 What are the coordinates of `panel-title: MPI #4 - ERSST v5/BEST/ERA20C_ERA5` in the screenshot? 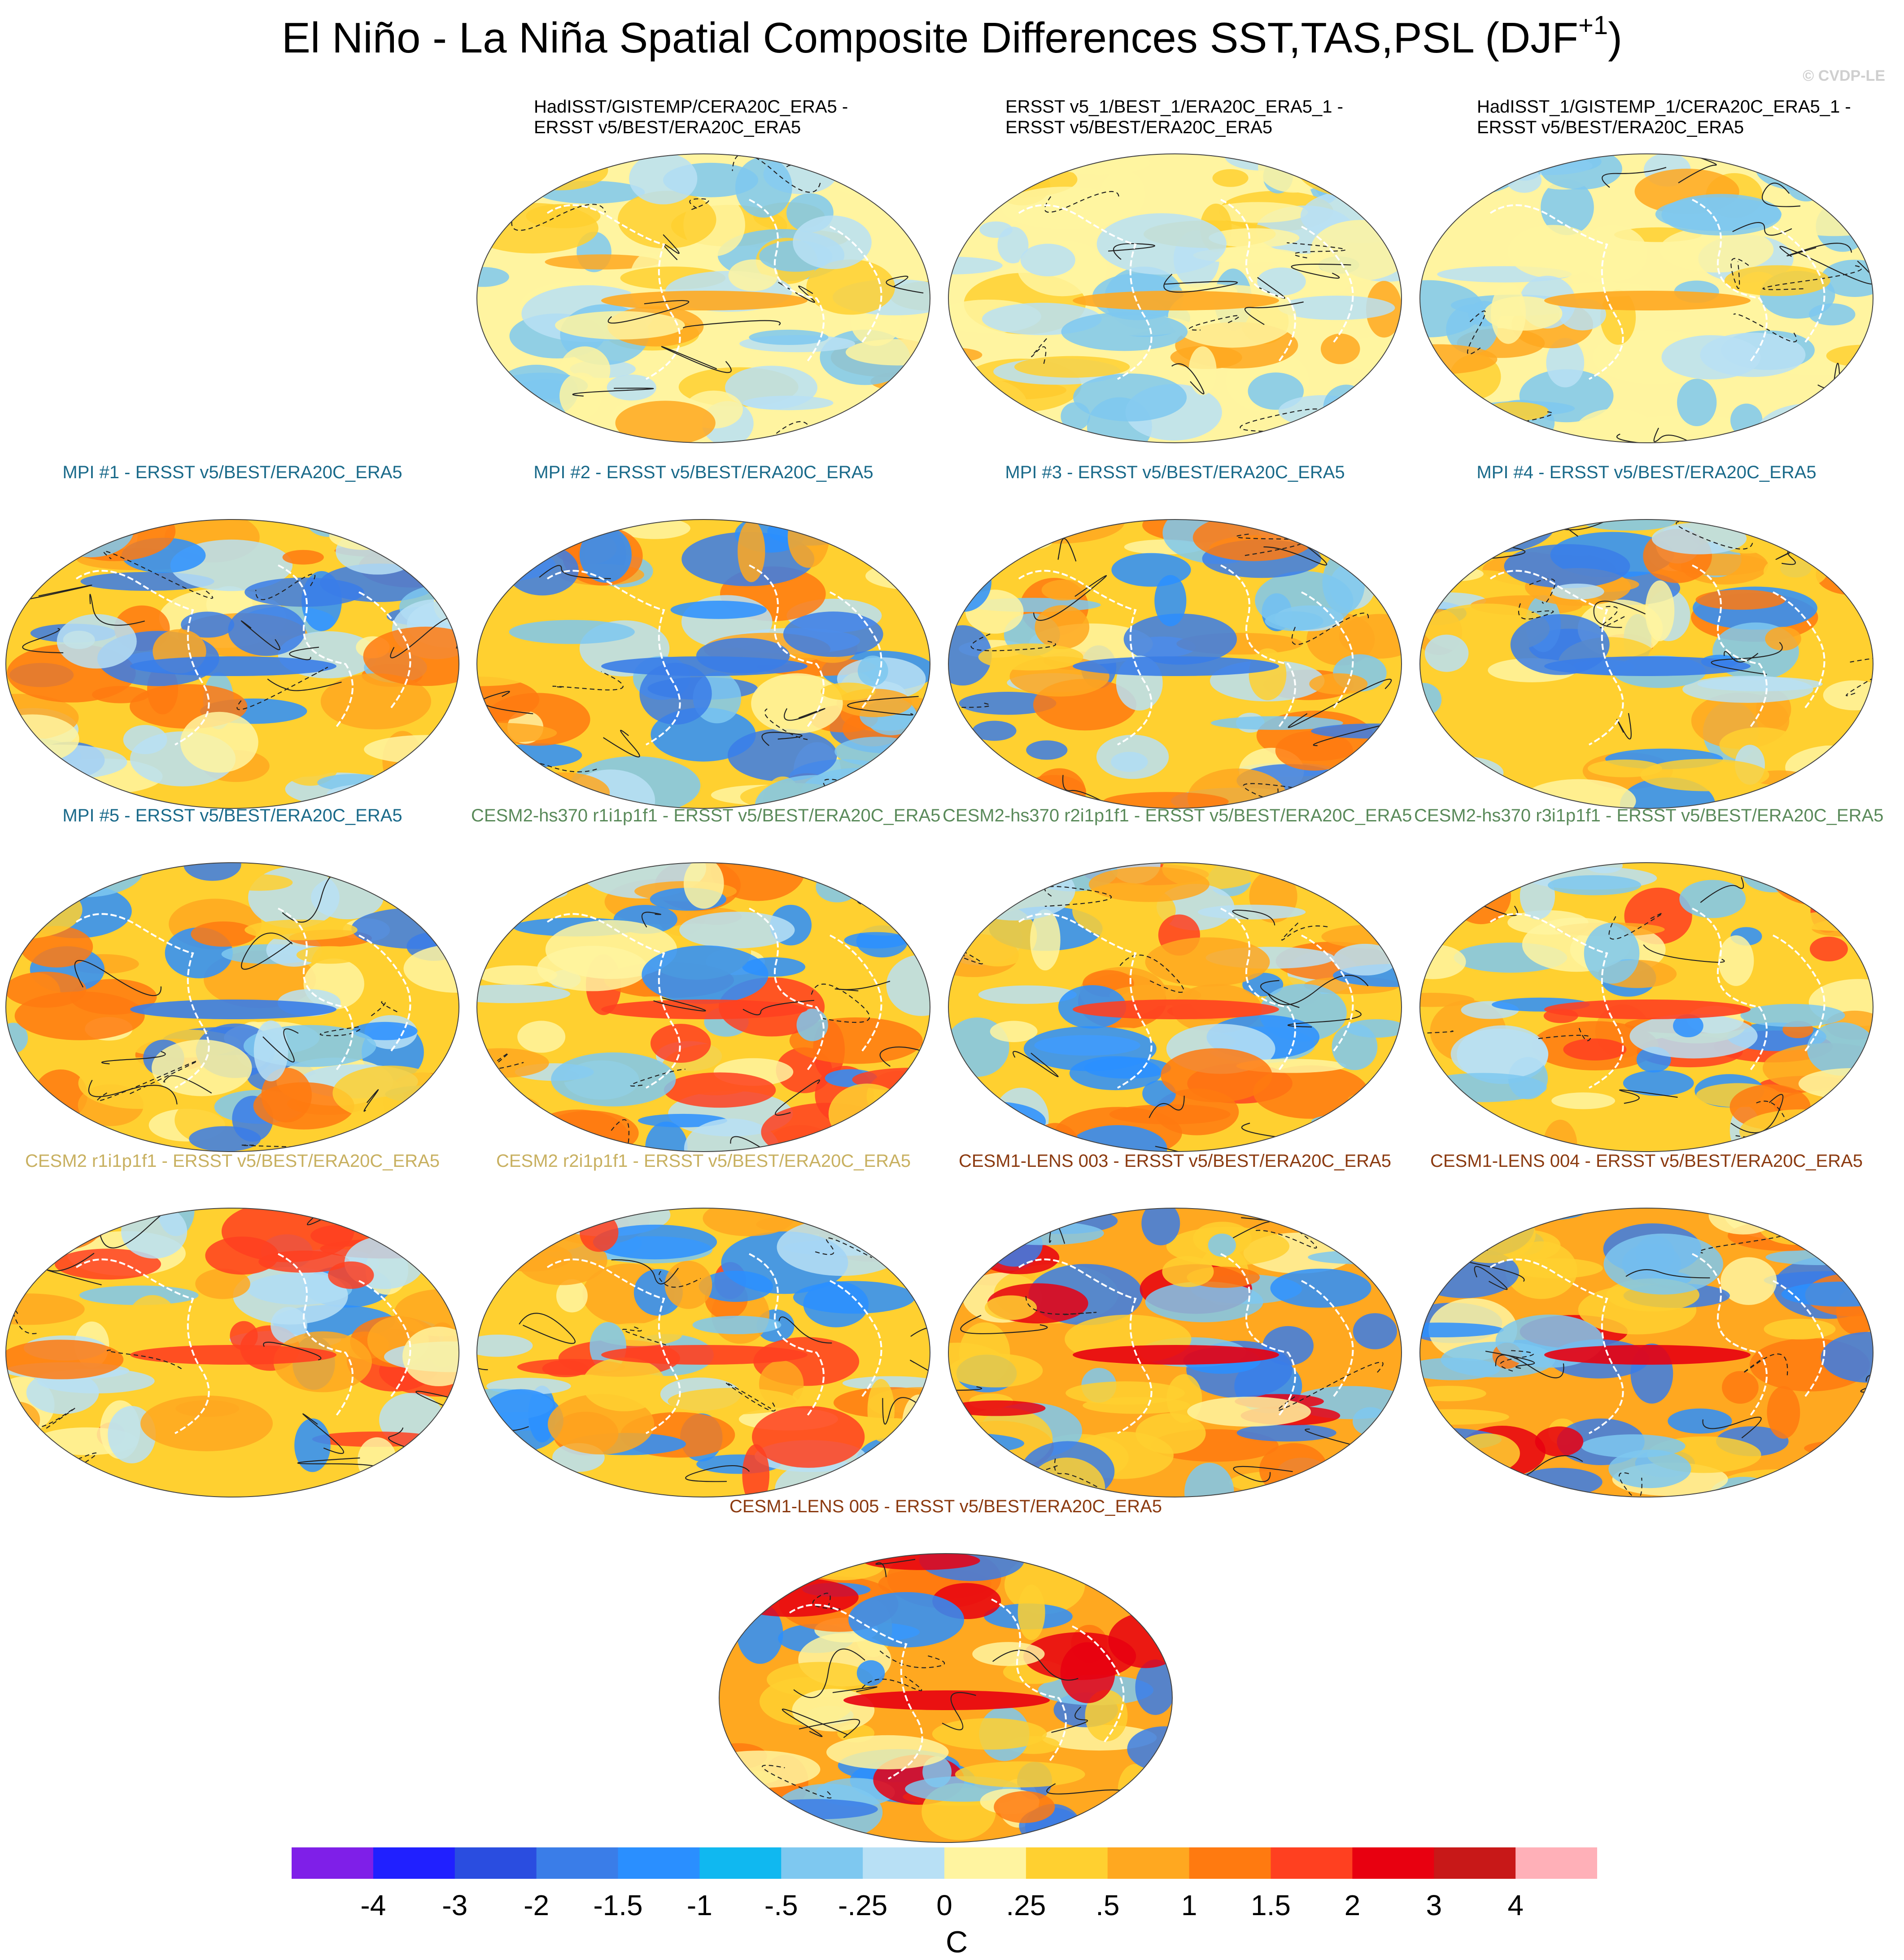 It's located at (1647, 473).